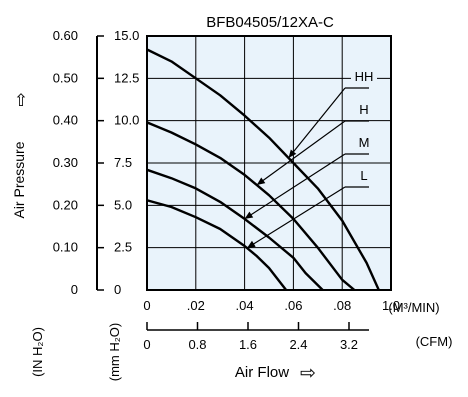 The width and height of the screenshot is (468, 397). Describe the element at coordinates (146, 305) in the screenshot. I see `x-tick-label: 0` at that location.